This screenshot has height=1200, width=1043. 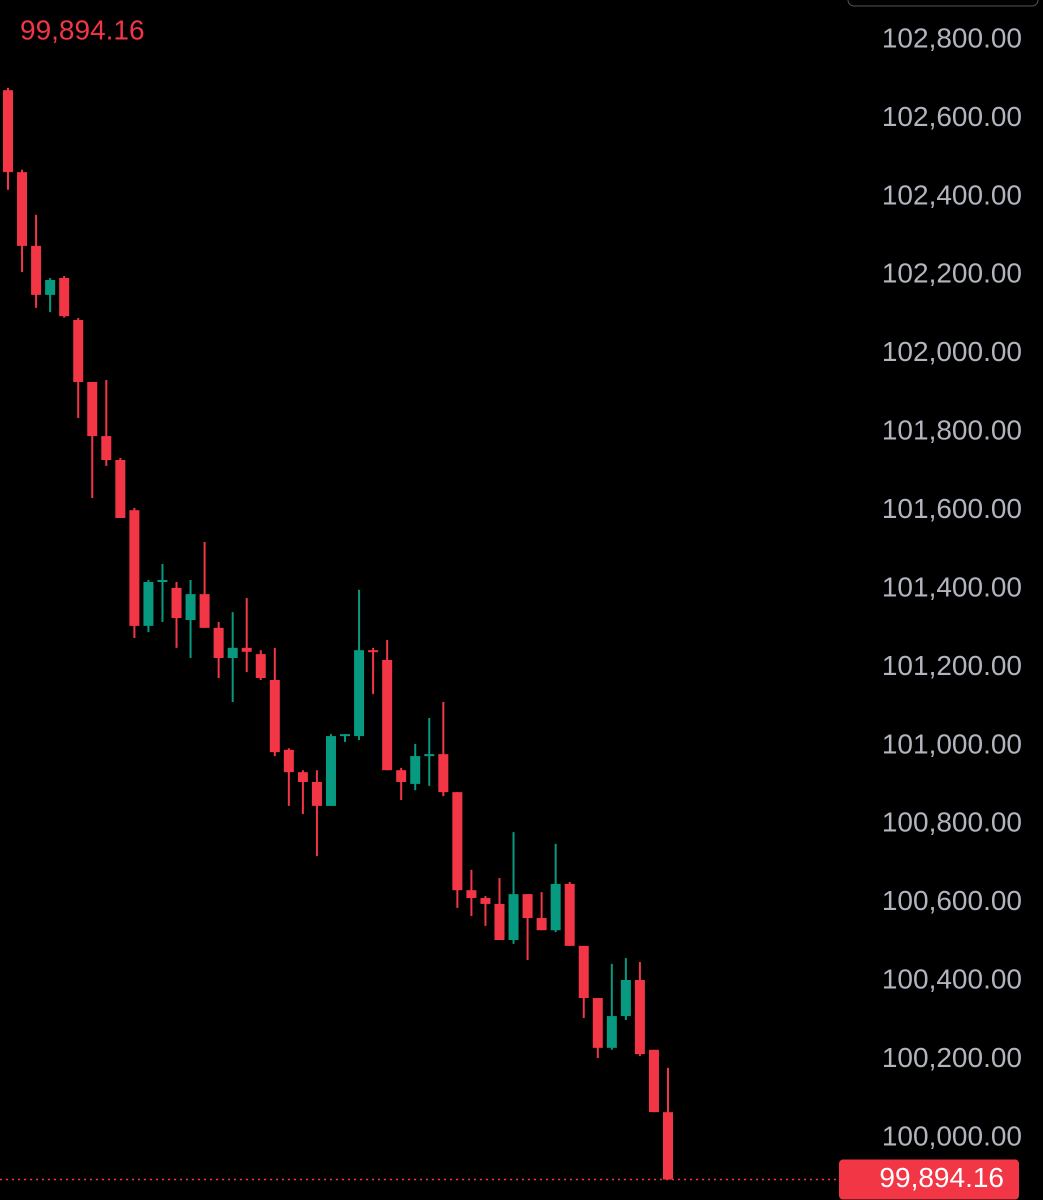 I want to click on last-price-tag-label: 99,894.16, so click(x=941, y=1177).